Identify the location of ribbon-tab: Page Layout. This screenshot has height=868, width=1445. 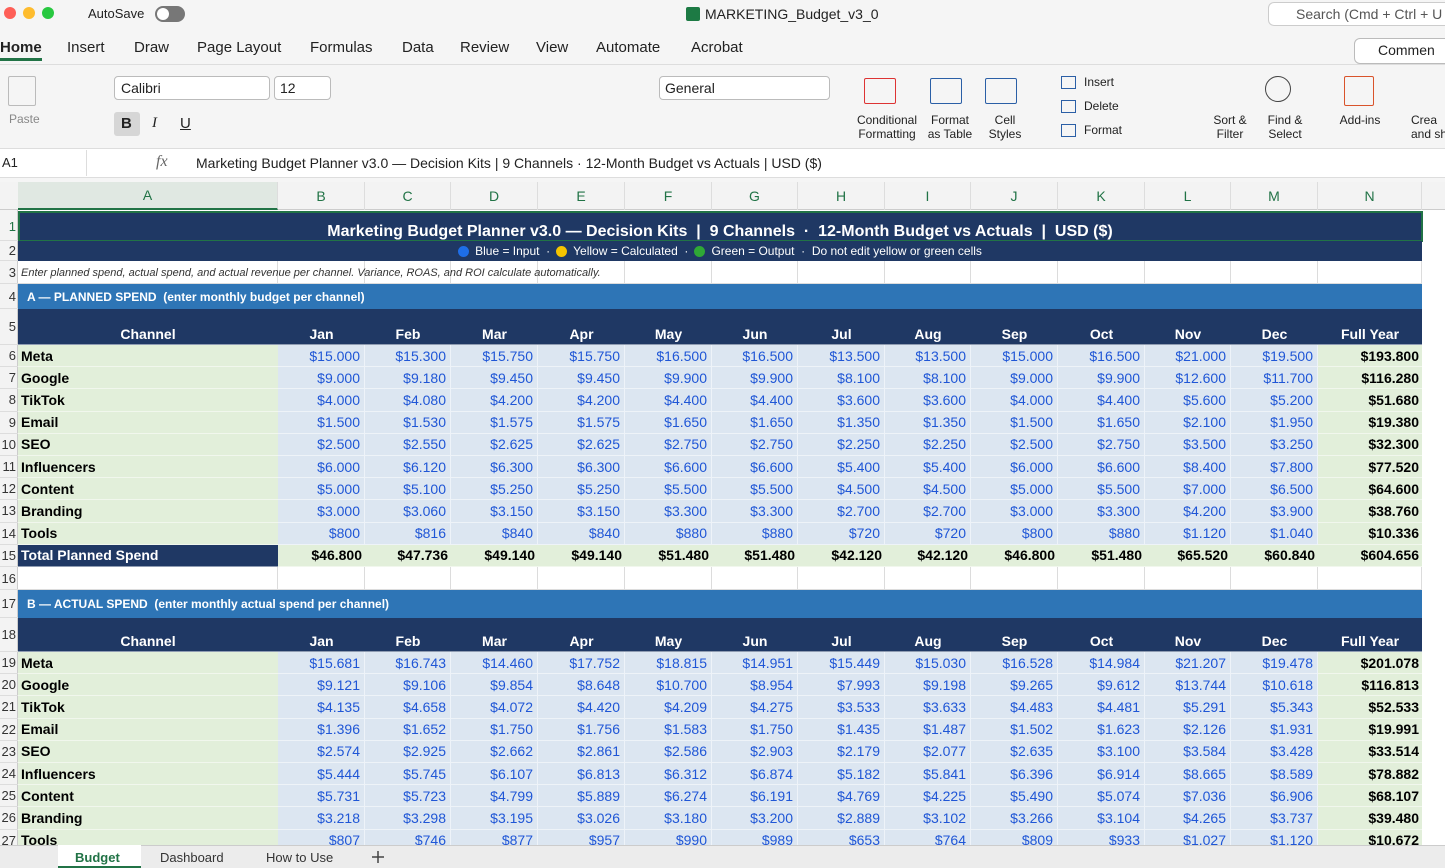
(239, 47).